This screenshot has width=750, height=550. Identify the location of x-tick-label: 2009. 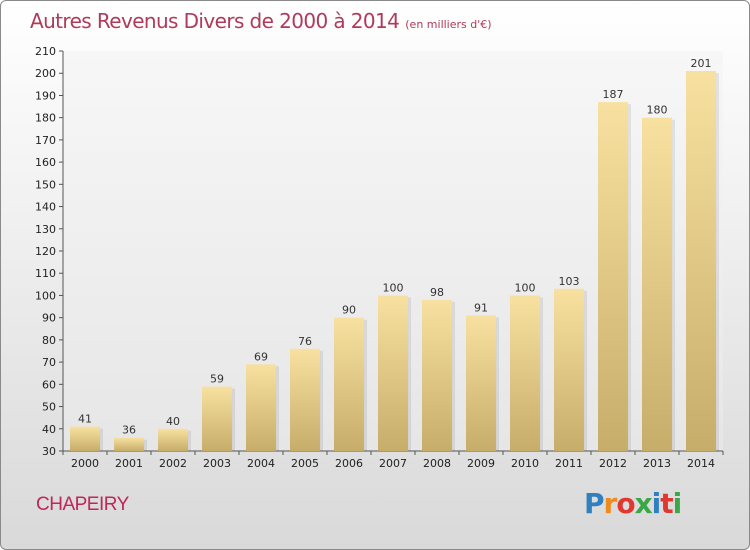
(481, 463).